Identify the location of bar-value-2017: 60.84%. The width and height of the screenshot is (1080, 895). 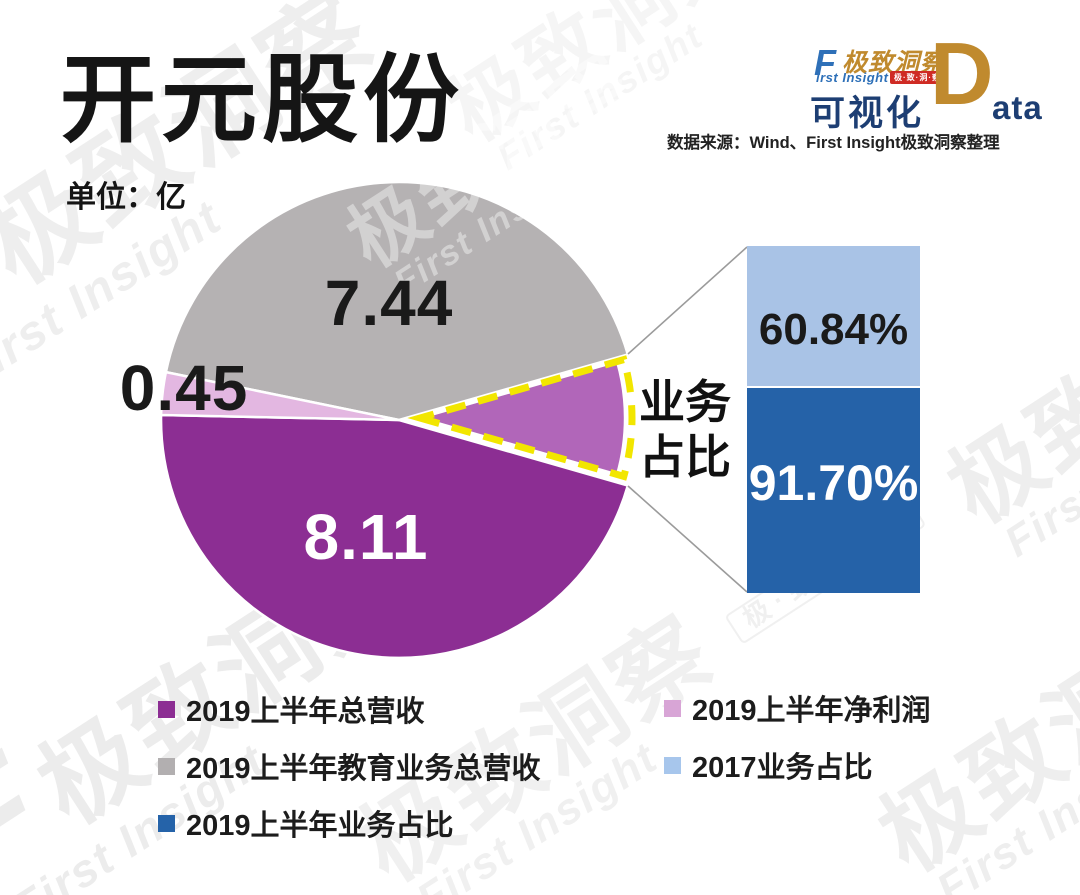
(833, 329).